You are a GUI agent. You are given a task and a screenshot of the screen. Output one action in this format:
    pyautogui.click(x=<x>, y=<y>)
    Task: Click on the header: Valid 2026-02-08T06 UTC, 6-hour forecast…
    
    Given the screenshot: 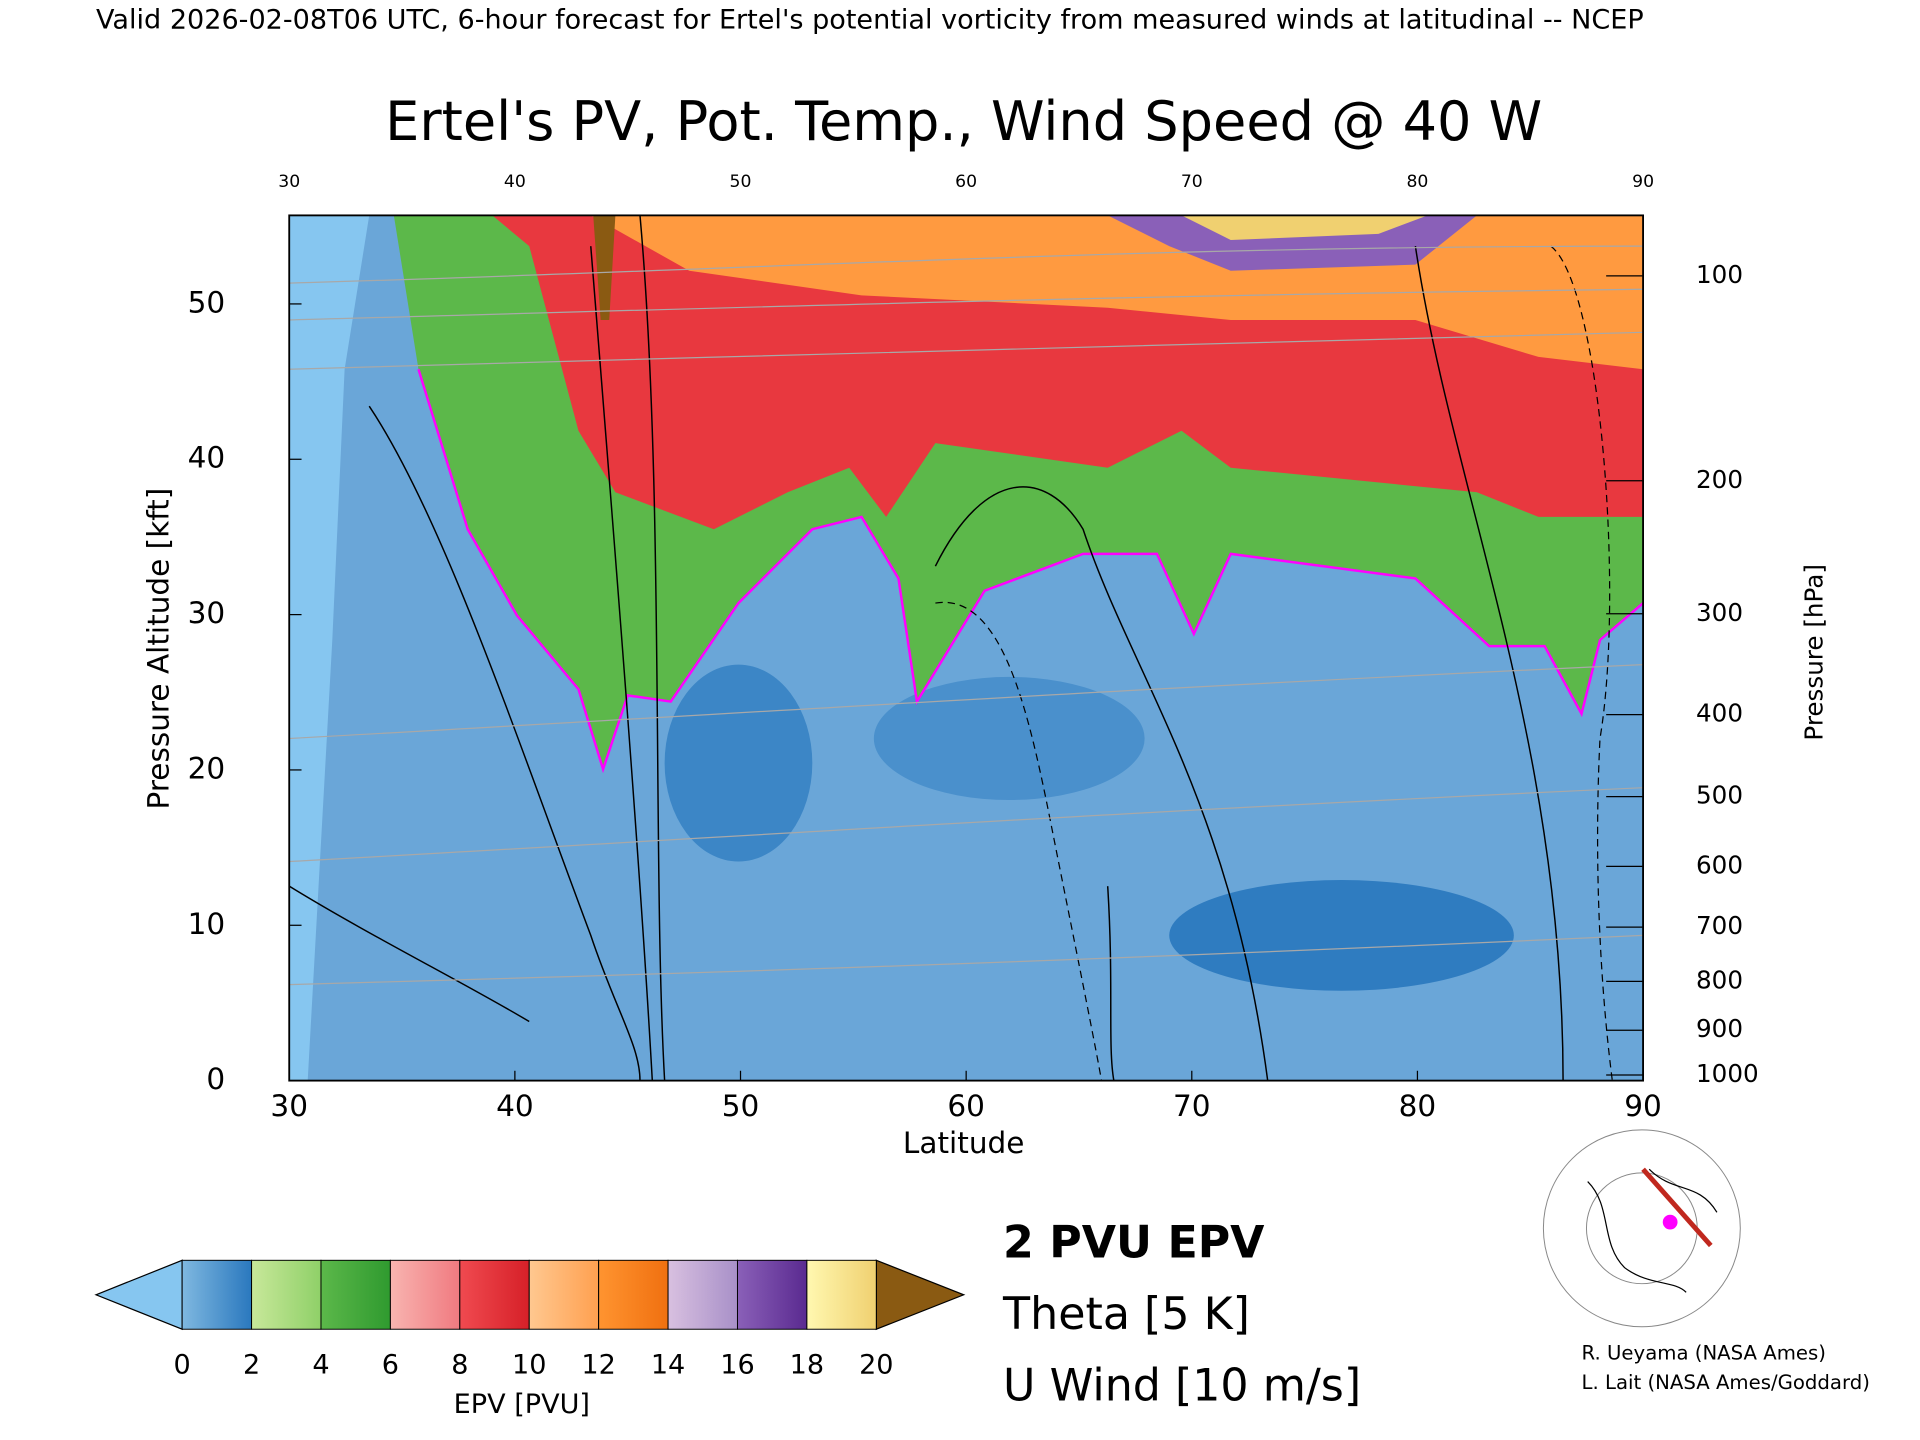 What is the action you would take?
    pyautogui.click(x=870, y=19)
    